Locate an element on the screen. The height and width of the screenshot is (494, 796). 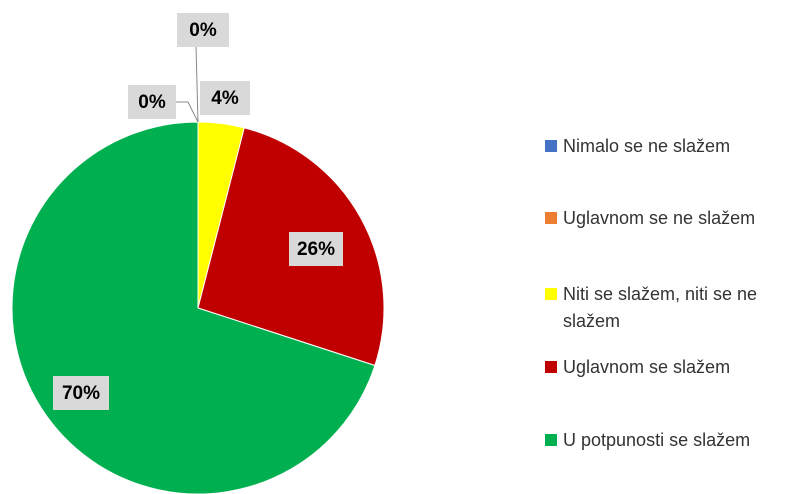
legend-label: Nimalo se ne slažem is located at coordinates (647, 146).